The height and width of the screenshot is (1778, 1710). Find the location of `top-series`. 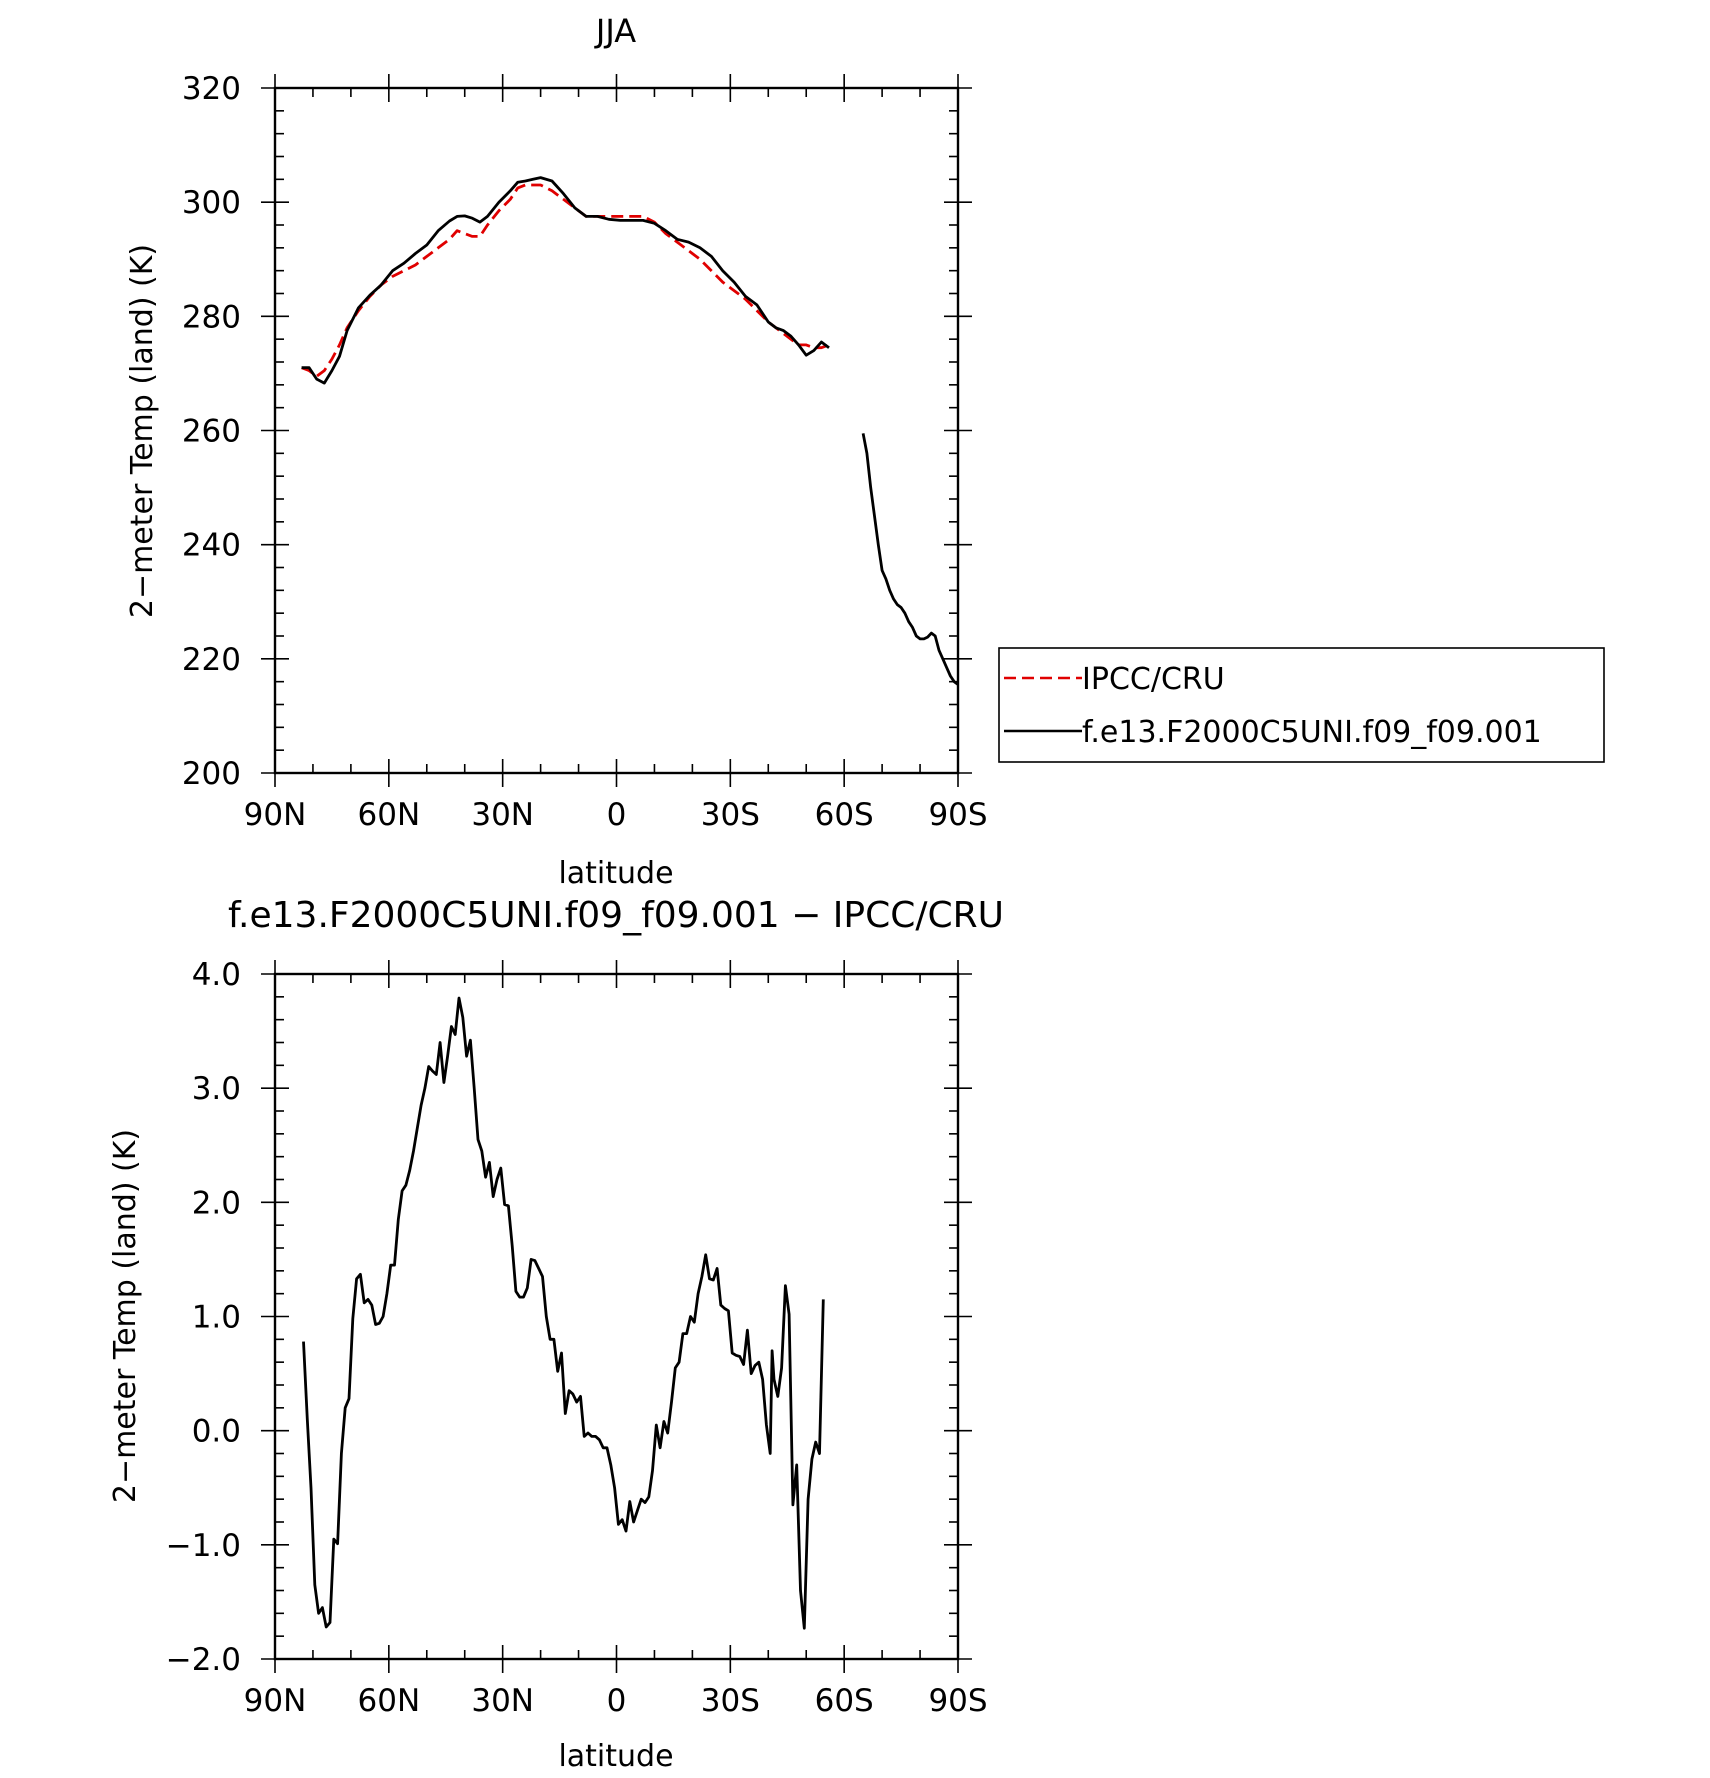

top-series is located at coordinates (630, 431).